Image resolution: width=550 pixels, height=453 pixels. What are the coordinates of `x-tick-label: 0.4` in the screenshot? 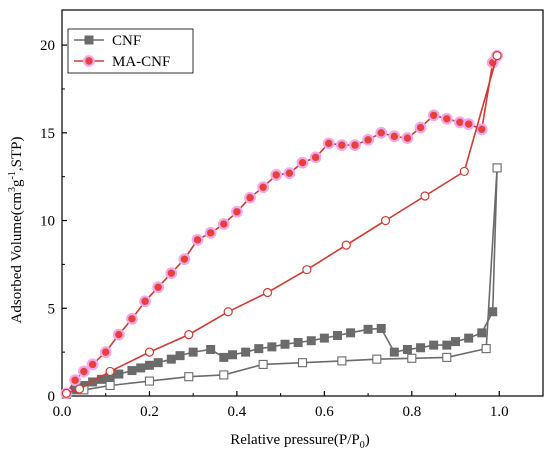 It's located at (237, 412).